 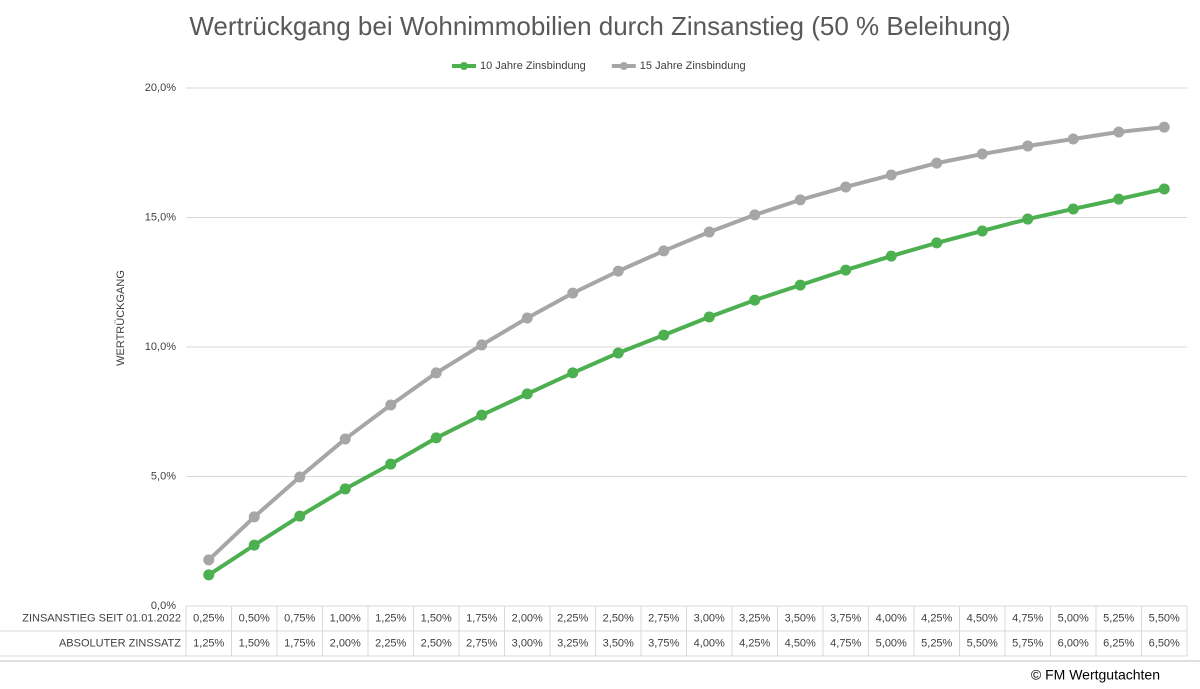 What do you see at coordinates (1118, 643) in the screenshot?
I see `x-tick-label: 6,25%` at bounding box center [1118, 643].